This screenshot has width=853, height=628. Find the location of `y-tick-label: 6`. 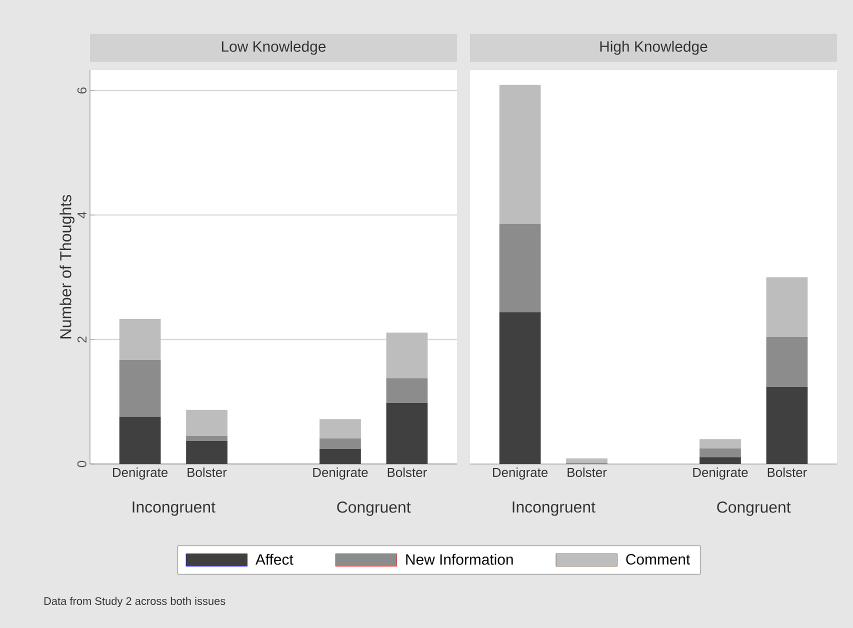

y-tick-label: 6 is located at coordinates (81, 90).